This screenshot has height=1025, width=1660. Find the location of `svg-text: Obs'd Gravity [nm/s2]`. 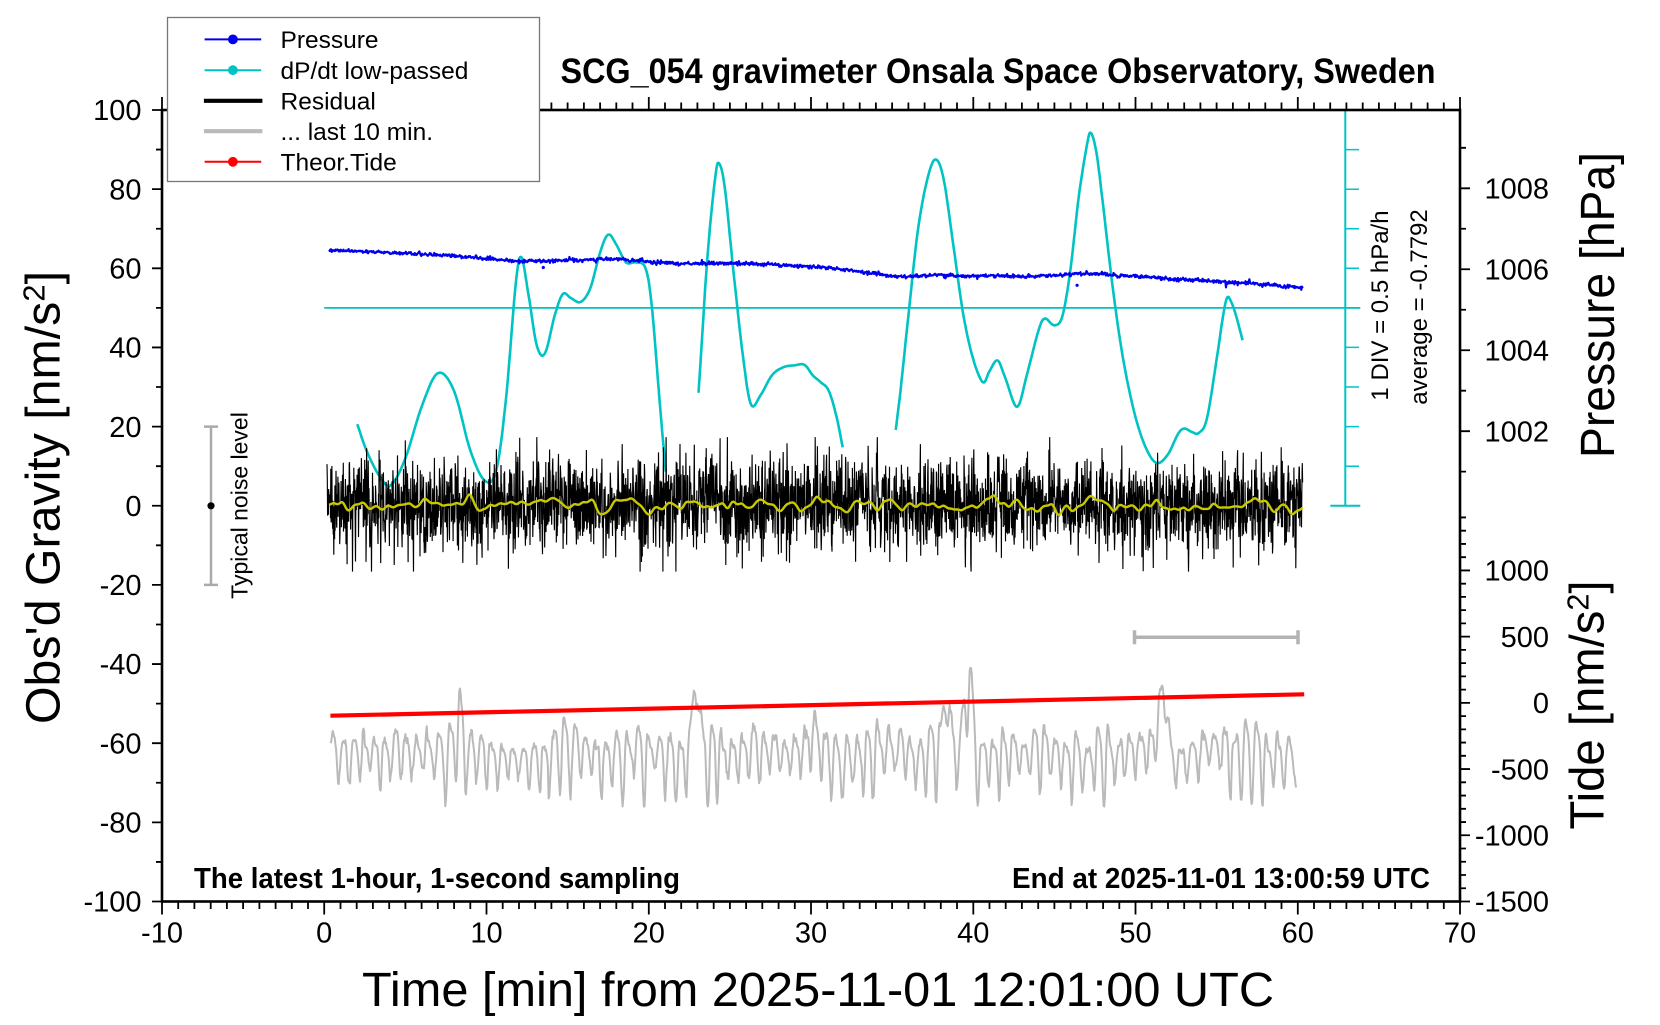

svg-text: Obs'd Gravity [nm/s2] is located at coordinates (44, 497).